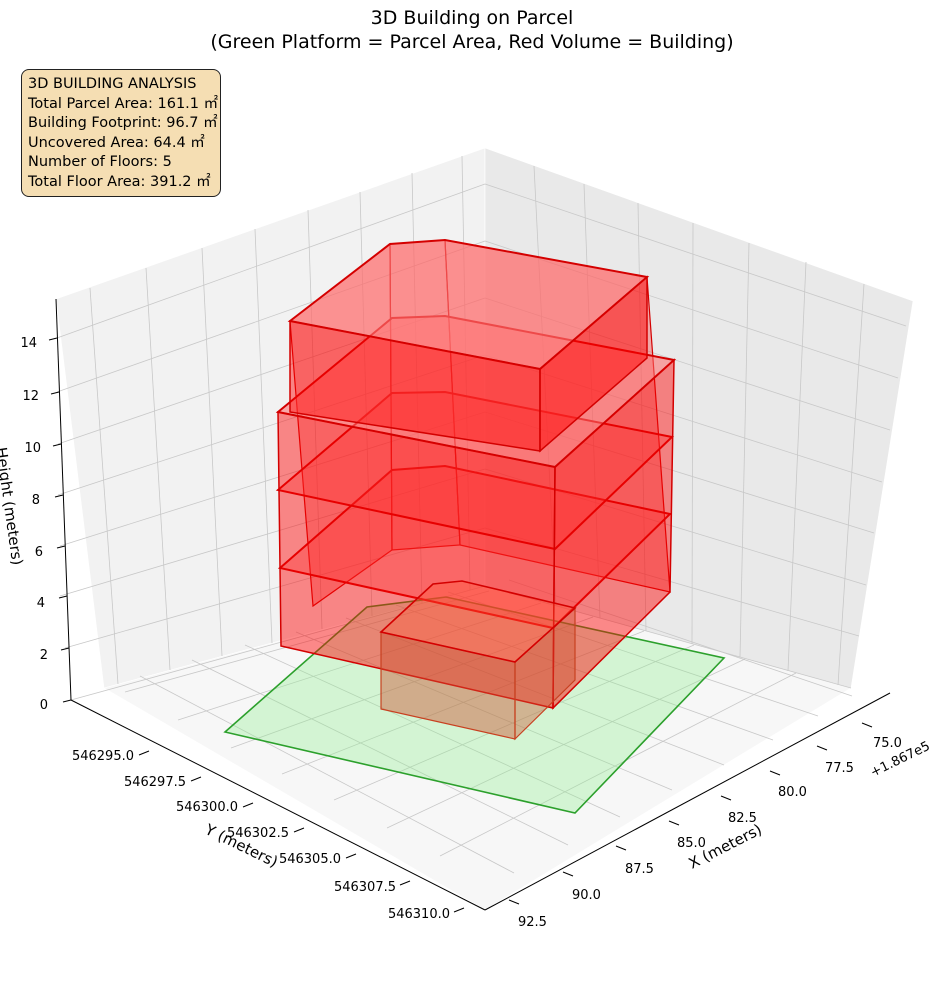  What do you see at coordinates (30, 396) in the screenshot?
I see `z-tick-label: 12` at bounding box center [30, 396].